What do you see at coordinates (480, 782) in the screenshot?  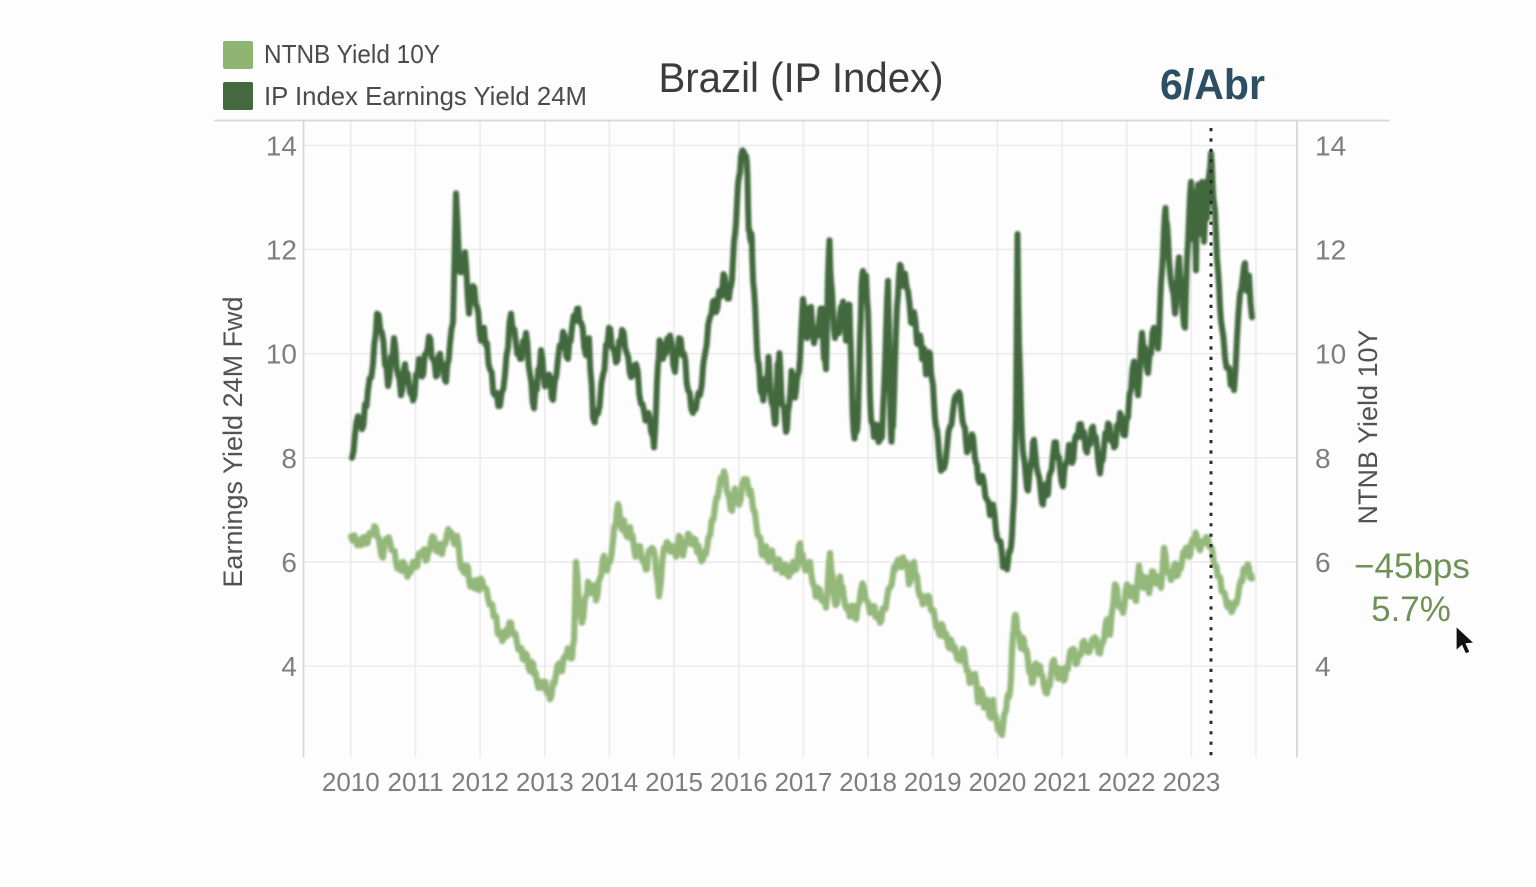 I see `svg-text: 2012` at bounding box center [480, 782].